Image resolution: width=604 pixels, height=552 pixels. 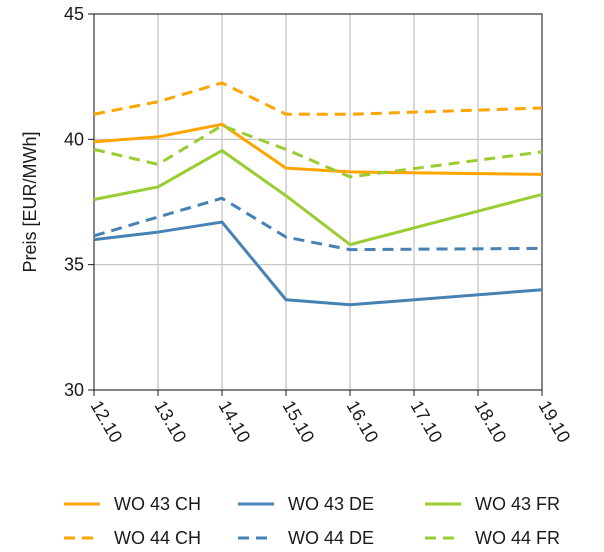 I want to click on y-tick-label: 35, so click(x=74, y=265).